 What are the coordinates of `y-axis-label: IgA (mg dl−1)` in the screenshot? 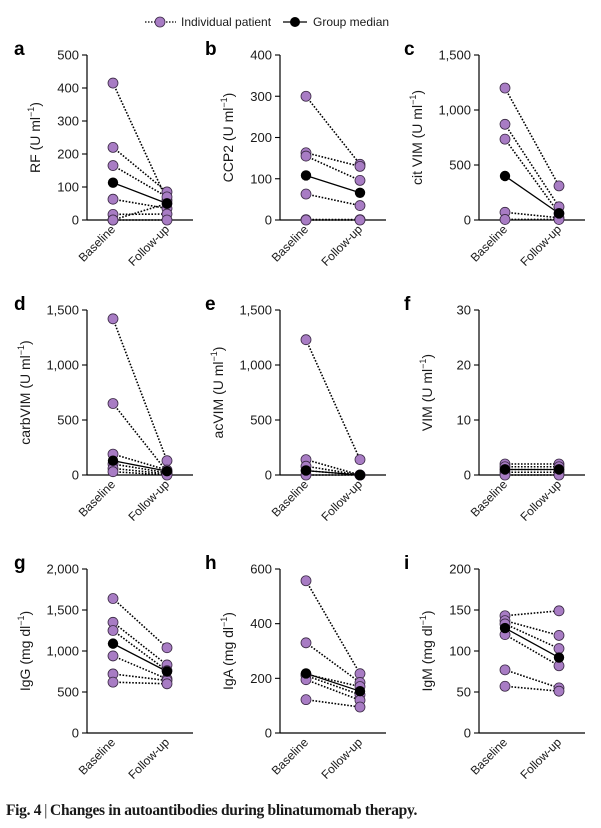 It's located at (227, 651).